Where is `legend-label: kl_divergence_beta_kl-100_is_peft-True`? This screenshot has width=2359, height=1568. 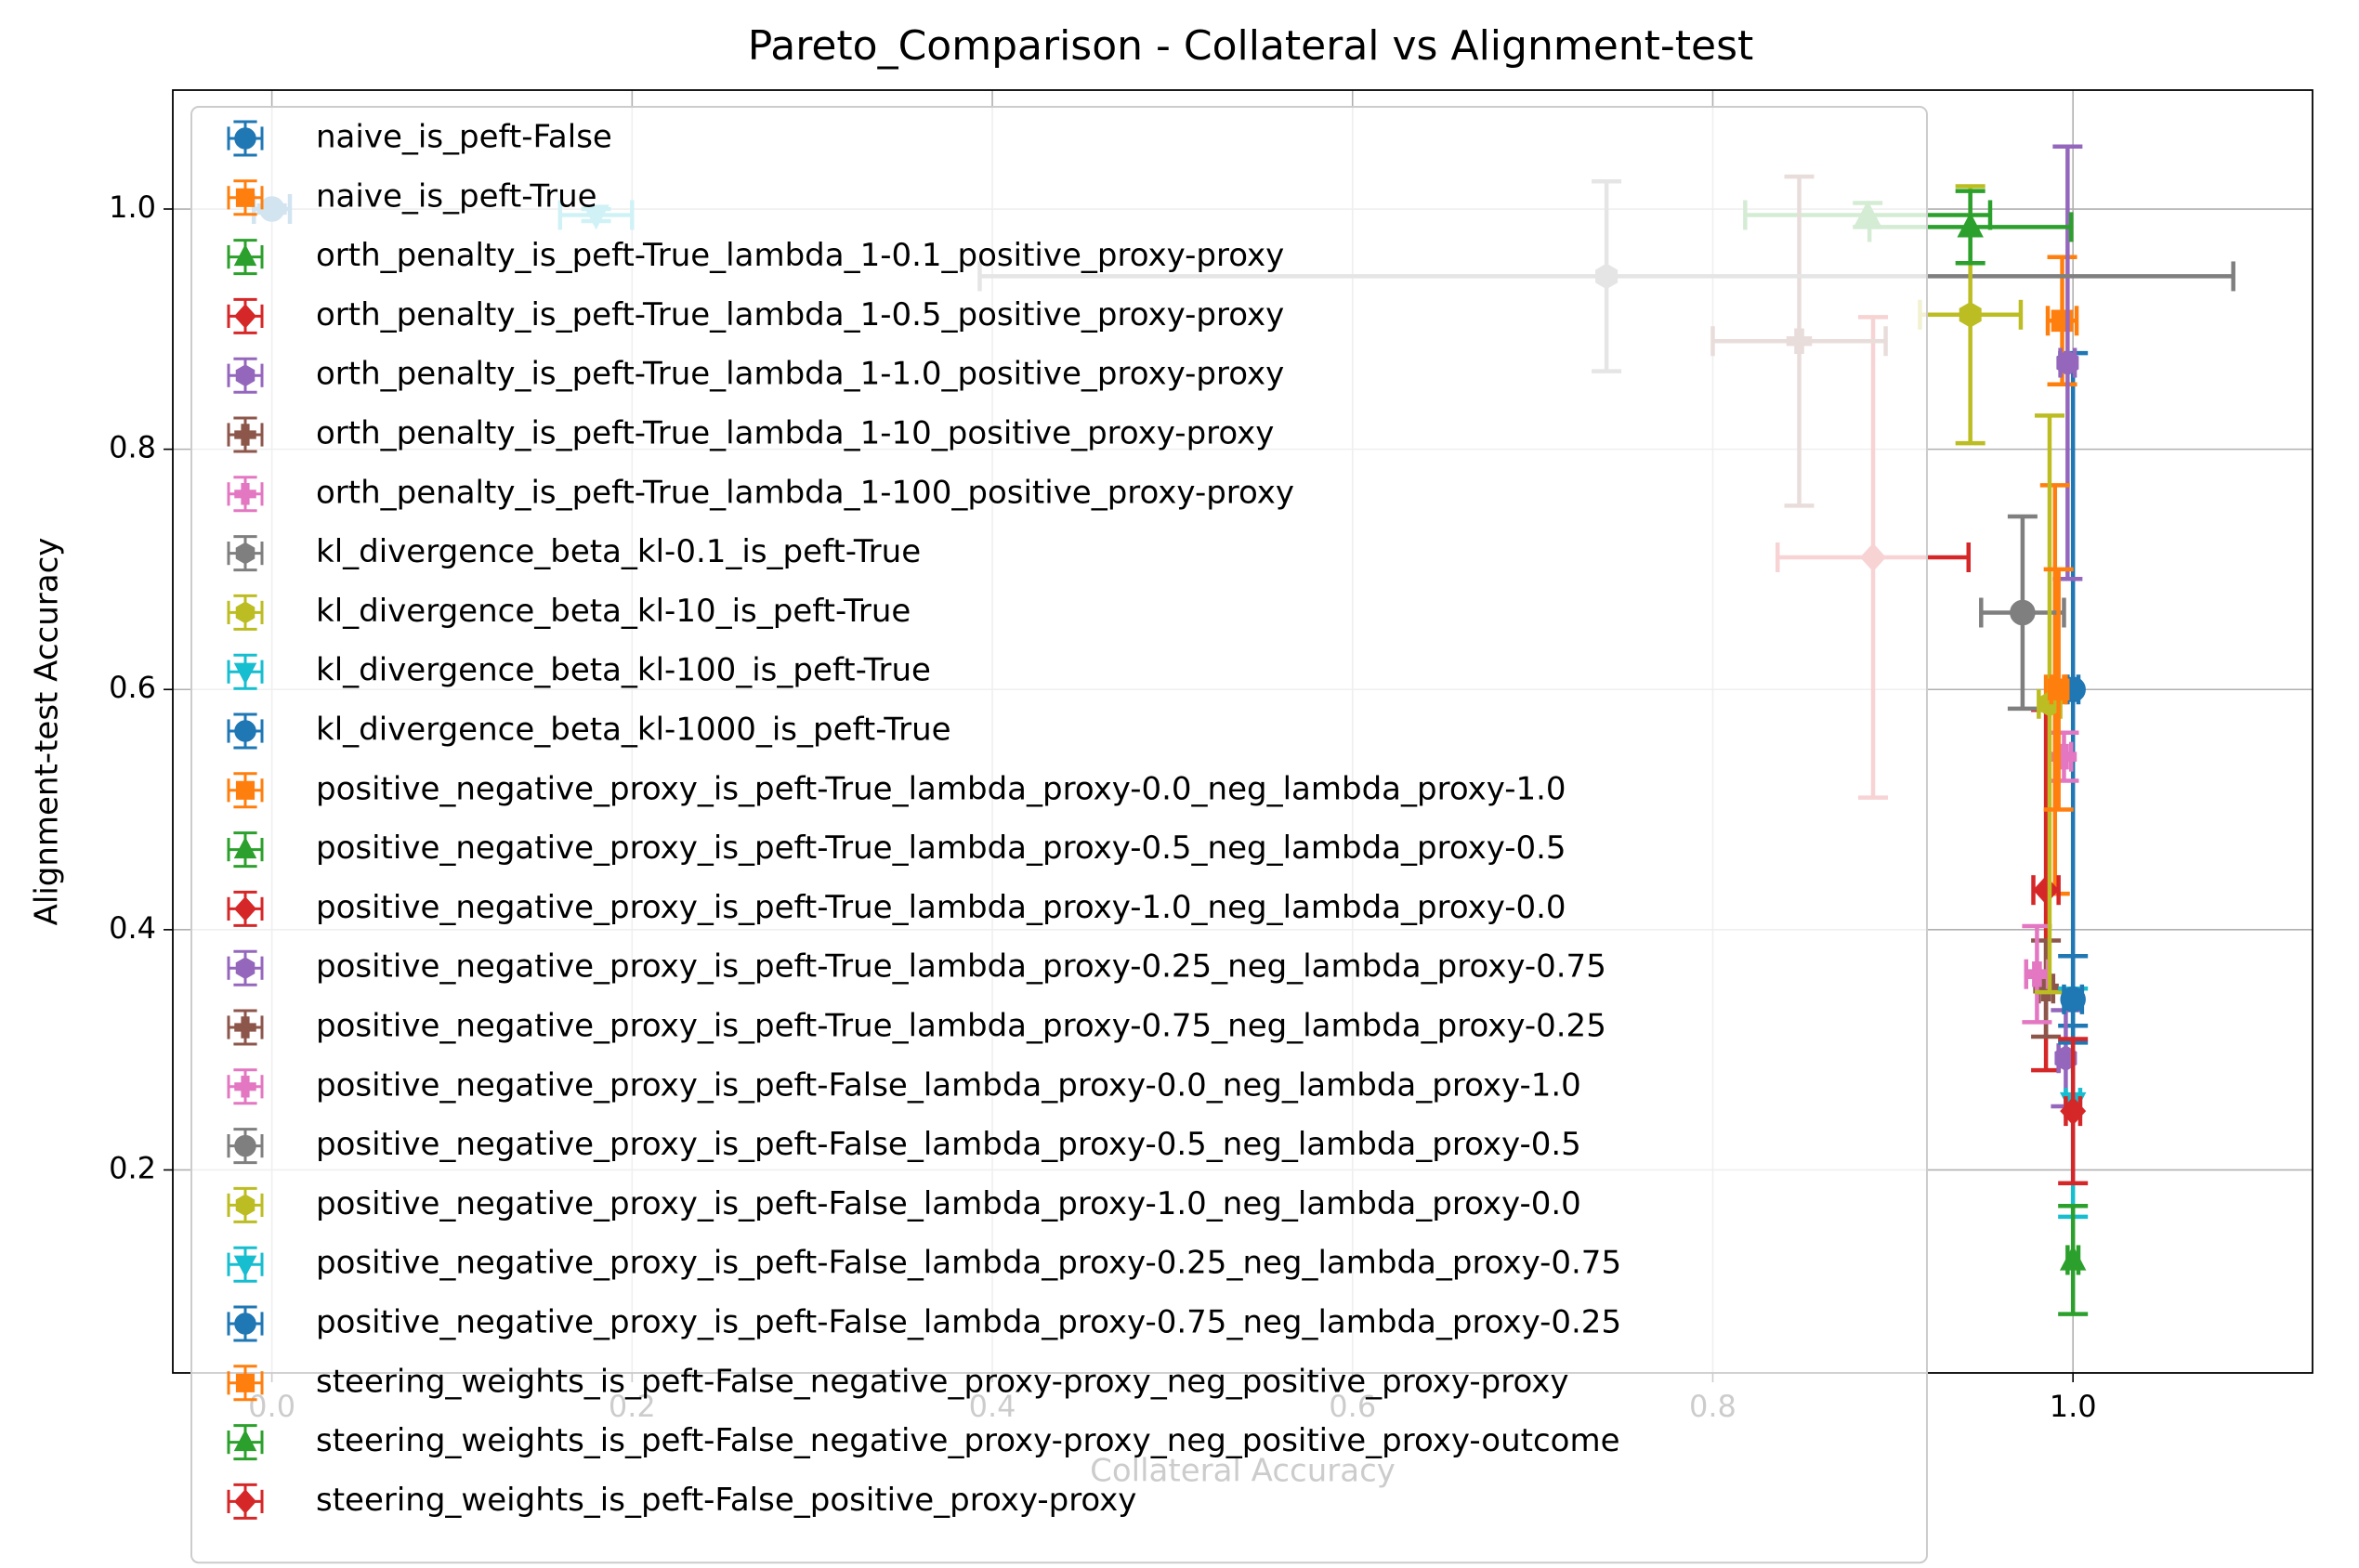
legend-label: kl_divergence_beta_kl-100_is_peft-True is located at coordinates (623, 670).